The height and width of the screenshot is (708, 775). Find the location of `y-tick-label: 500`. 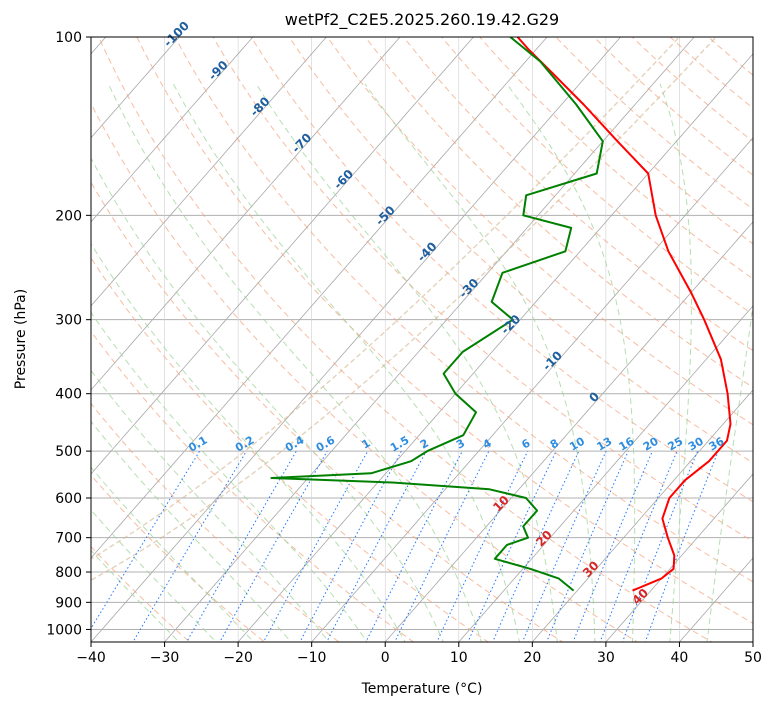

y-tick-label: 500 is located at coordinates (68, 452).